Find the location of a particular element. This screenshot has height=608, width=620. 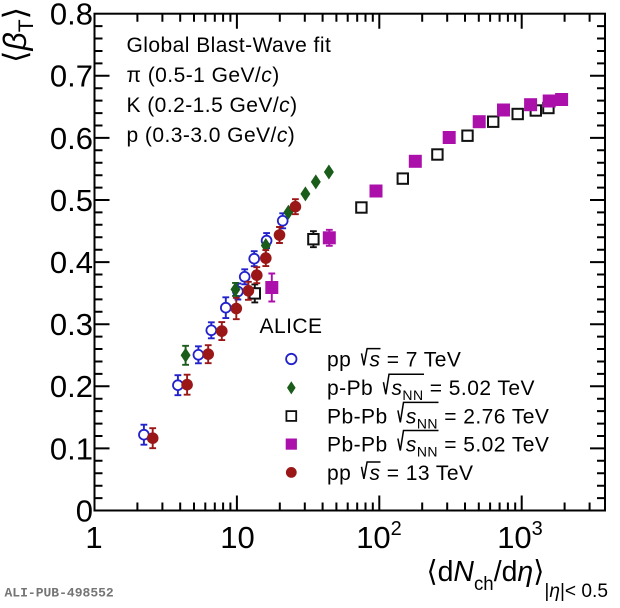

svg-text: pp √s = 7 TeV is located at coordinates (394, 359).